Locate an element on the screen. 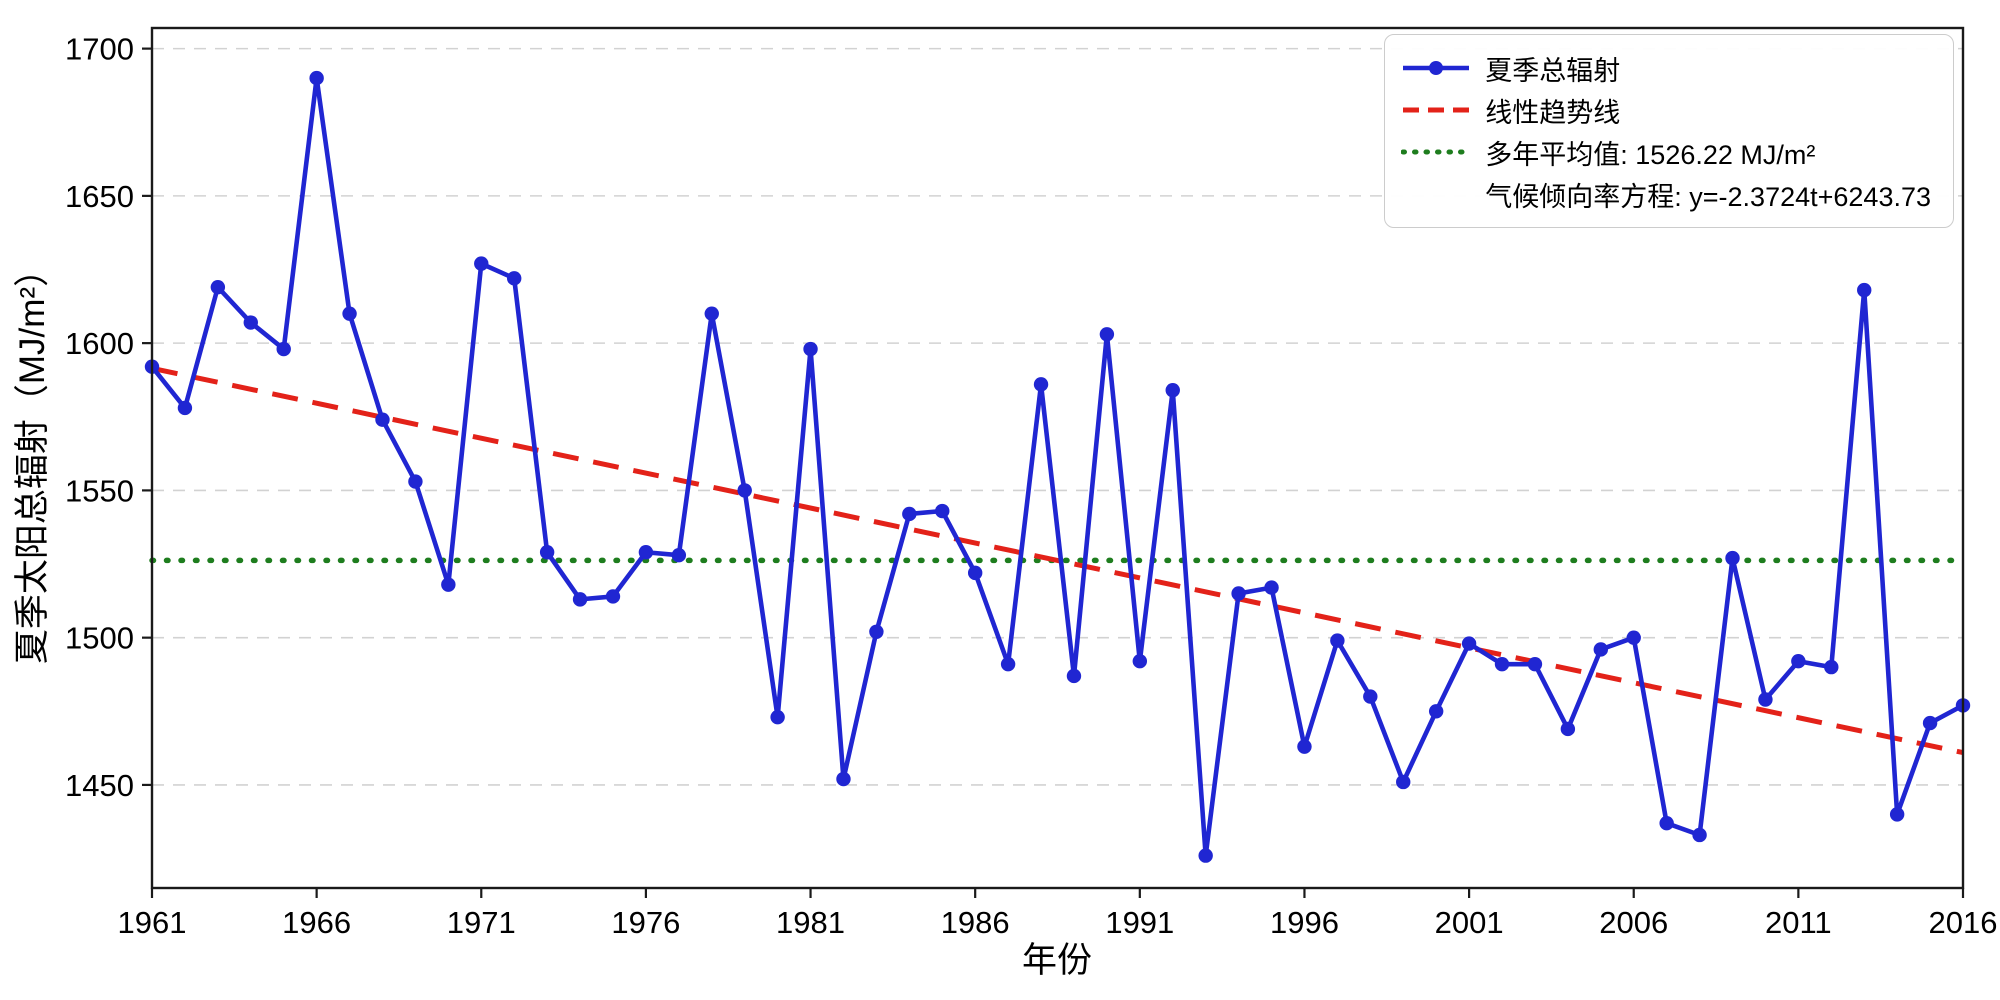 This screenshot has width=2000, height=1000. legend-label: 气候倾向率方程: y=-2.3724t+6243.73 is located at coordinates (1708, 196).